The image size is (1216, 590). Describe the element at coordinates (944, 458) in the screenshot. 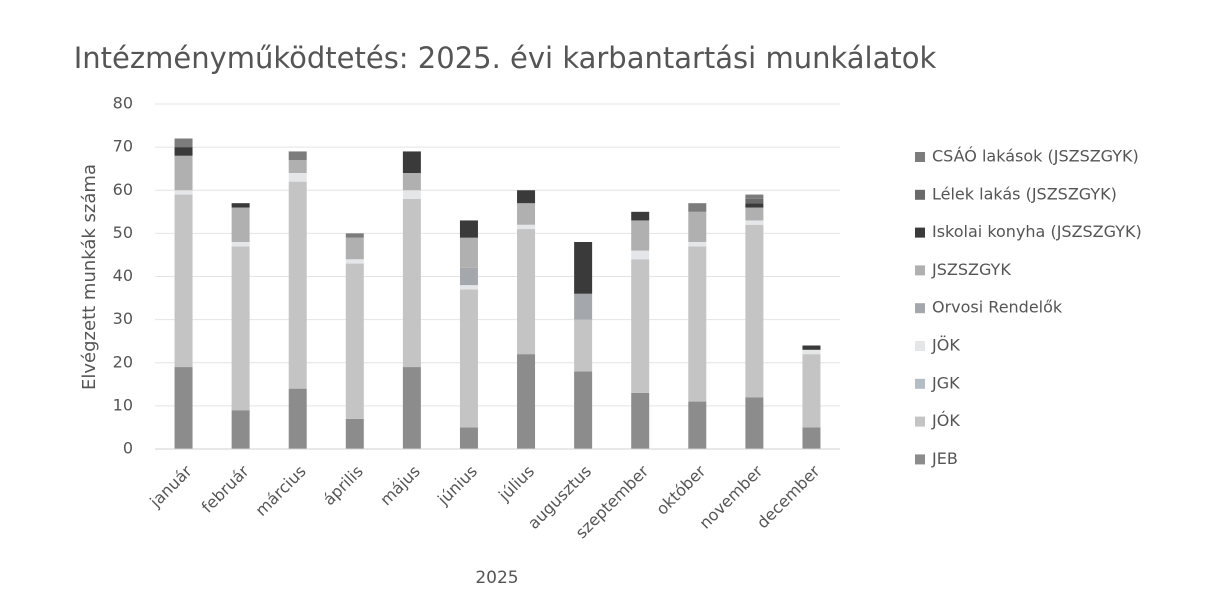

I see `legend-label: JEB` at that location.